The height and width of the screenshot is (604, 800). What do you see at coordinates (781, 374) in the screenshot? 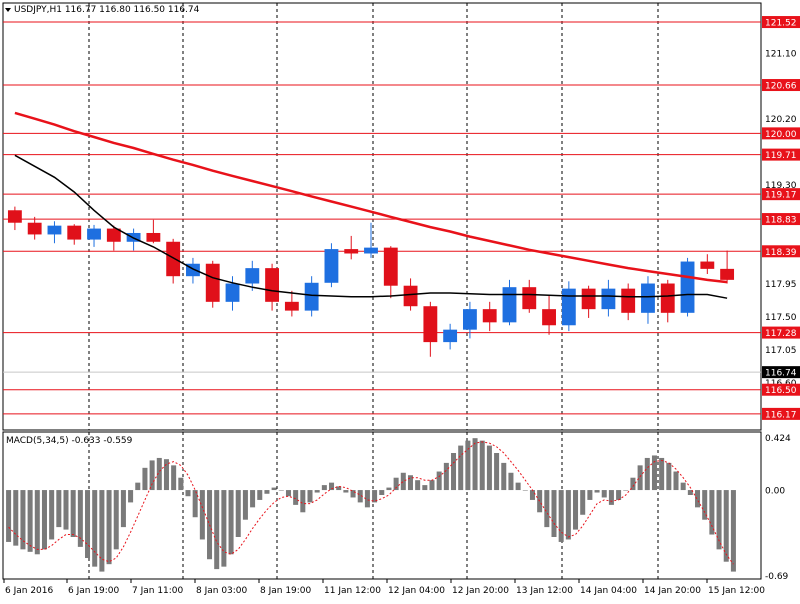
I see `price-tick-label-14: 116.74` at bounding box center [781, 374].